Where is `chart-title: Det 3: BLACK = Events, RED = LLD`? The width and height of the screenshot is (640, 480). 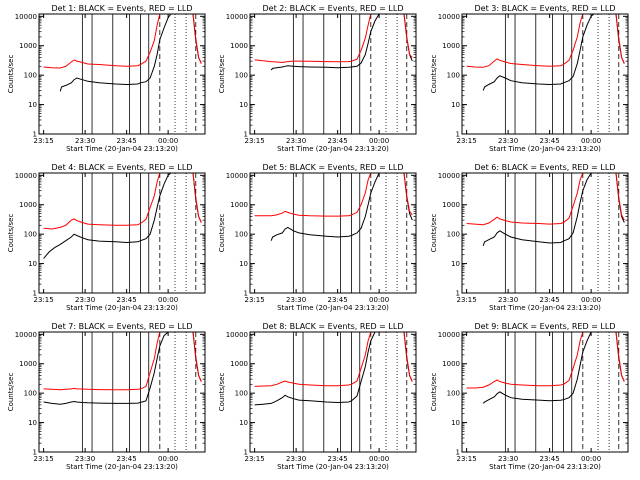
chart-title: Det 3: BLACK = Events, RED = LLD is located at coordinates (545, 8).